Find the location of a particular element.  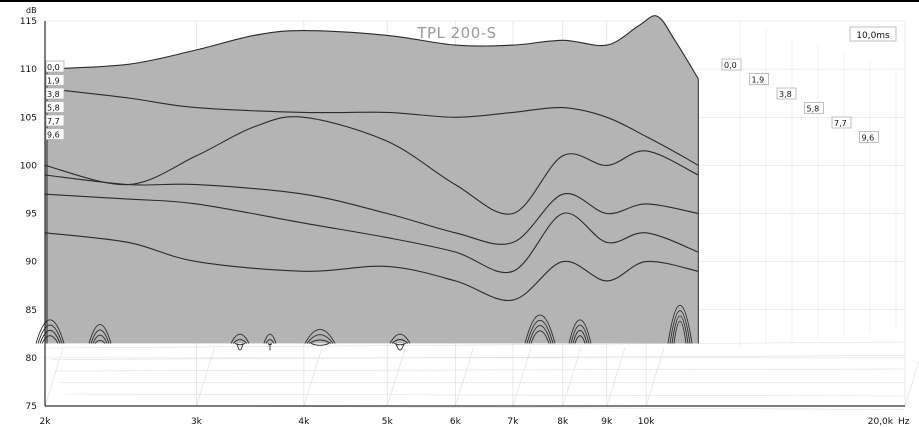

right-time-label-0,0: 0,0 is located at coordinates (731, 64).